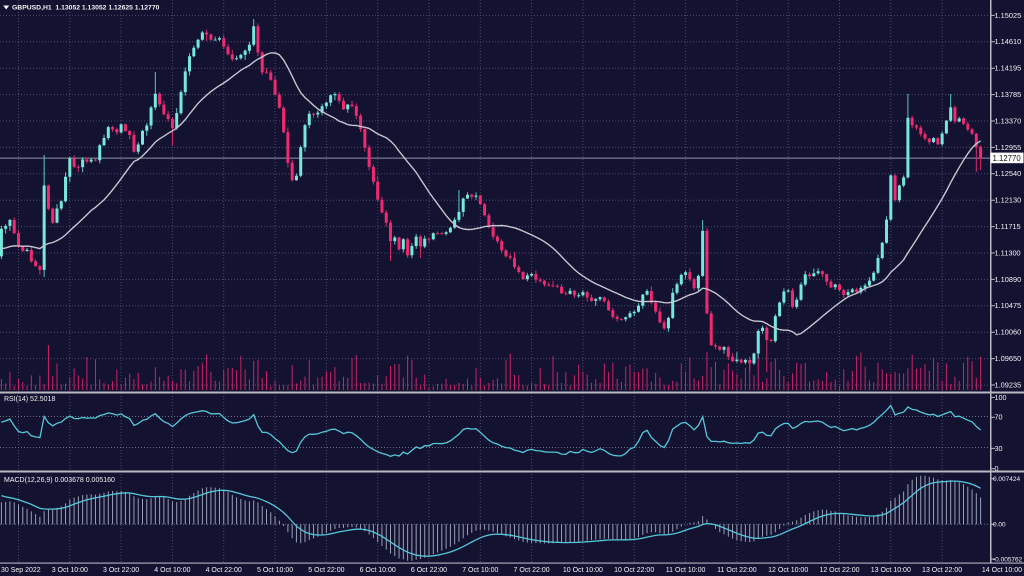  What do you see at coordinates (634, 570) in the screenshot?
I see `svg-text: 10 Oct 22:00` at bounding box center [634, 570].